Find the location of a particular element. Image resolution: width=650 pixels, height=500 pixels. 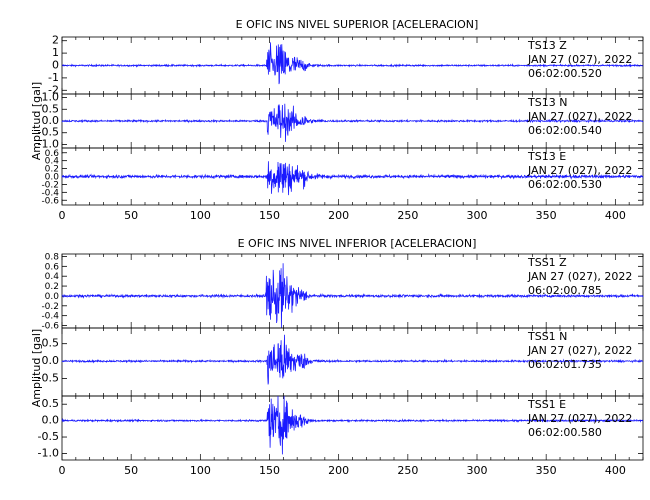

y-tick-label: 0 is located at coordinates (55, 65).